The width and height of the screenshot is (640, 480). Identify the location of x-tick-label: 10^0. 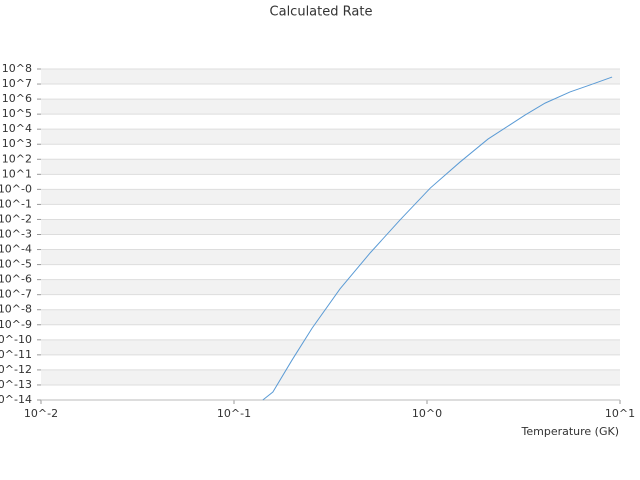
(427, 413).